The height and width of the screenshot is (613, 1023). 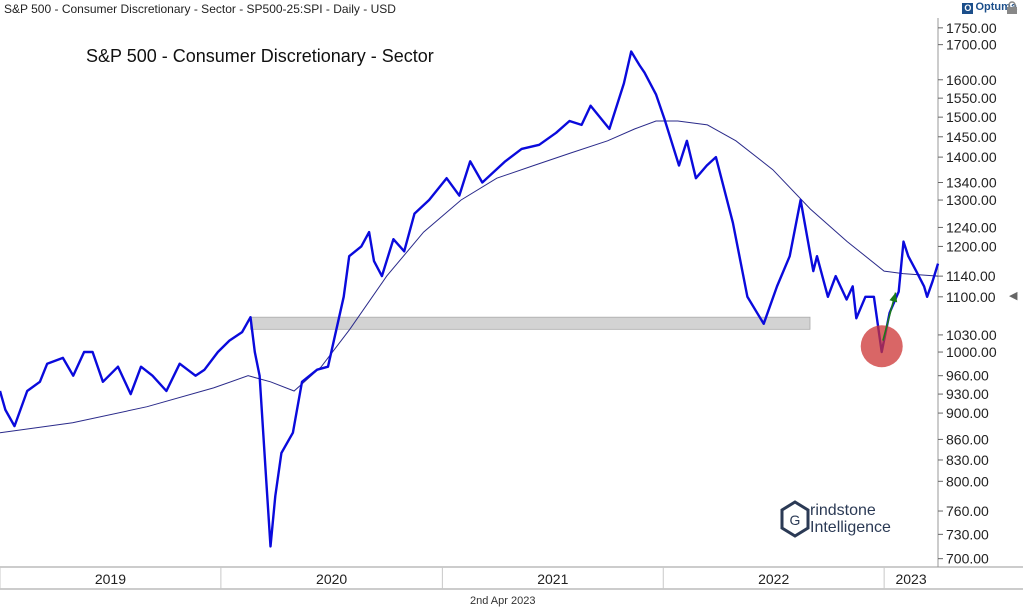 I want to click on watermark-line1: rindstone, so click(x=843, y=510).